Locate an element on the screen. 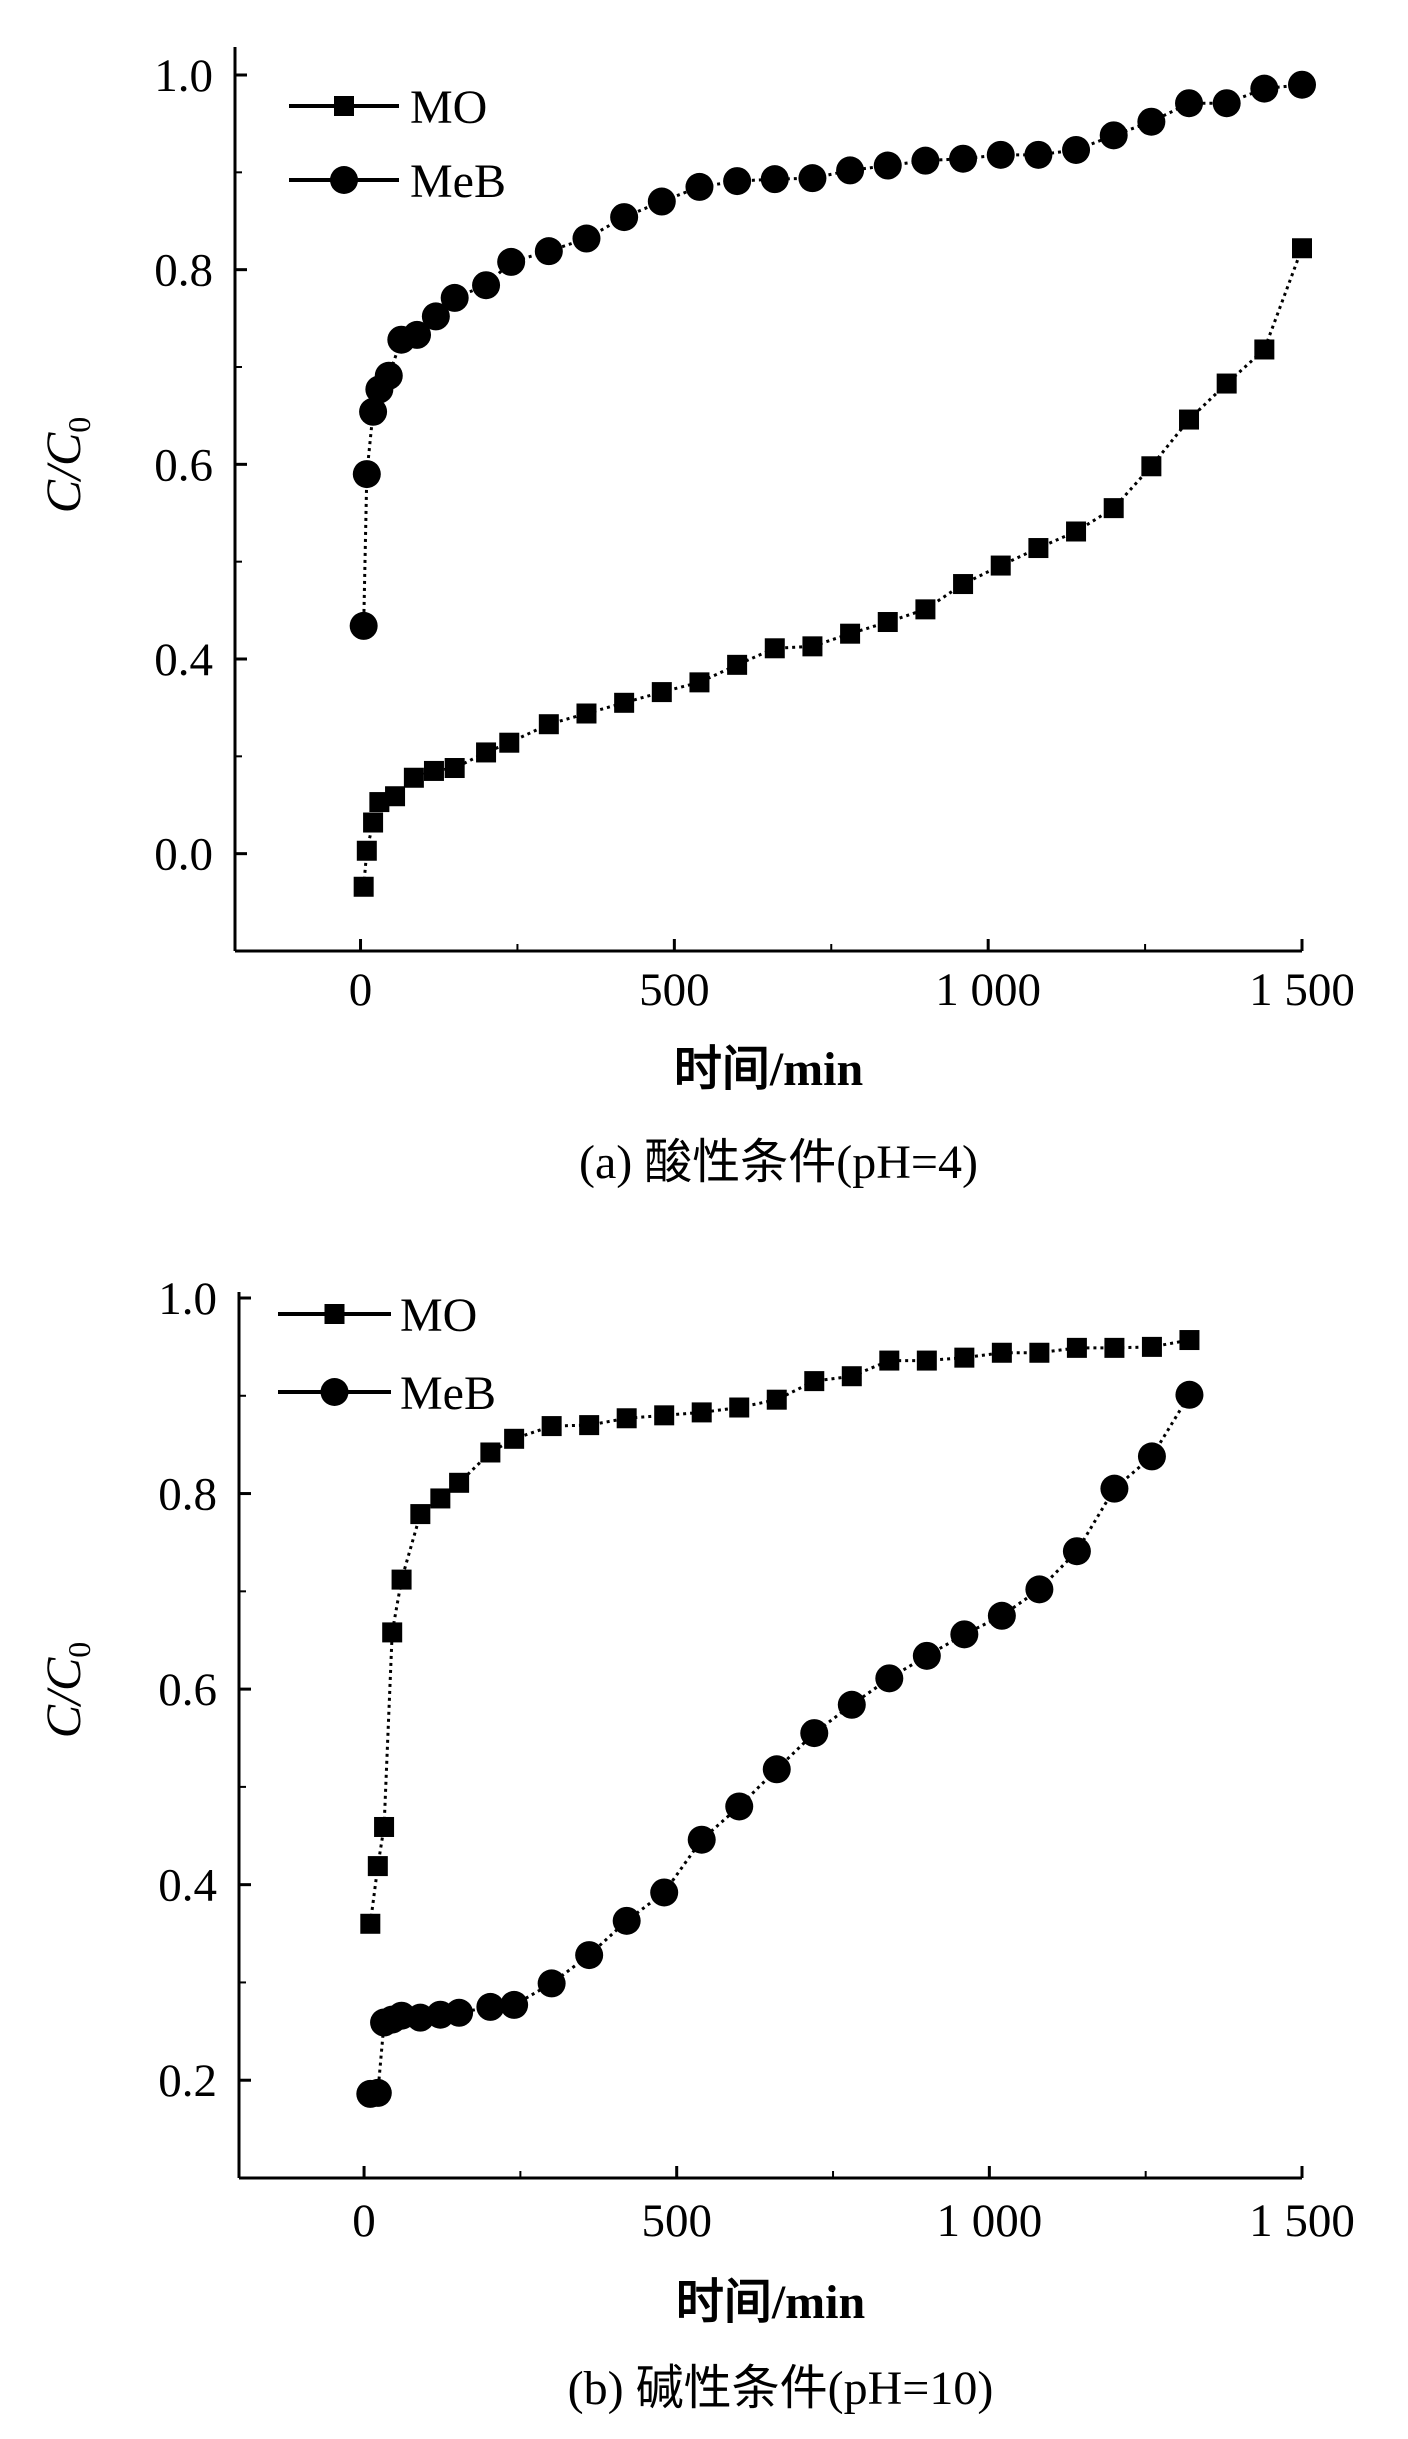 The width and height of the screenshot is (1408, 2439). chart-caption: (b) 碱性条件(pH=10) is located at coordinates (781, 2388).